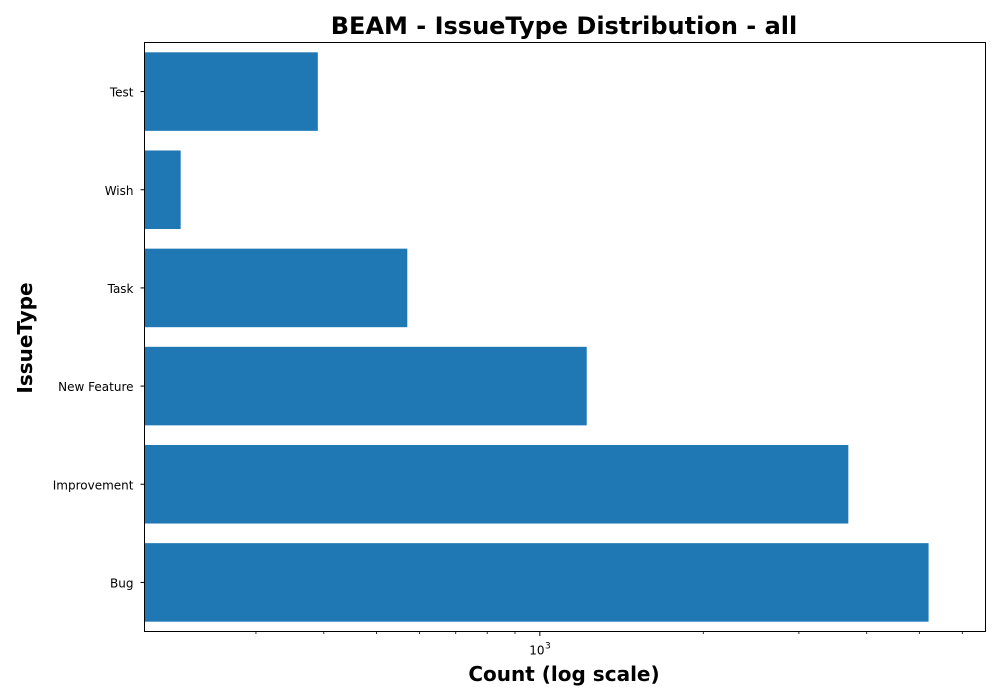 This screenshot has width=1000, height=700. What do you see at coordinates (162, 190) in the screenshot?
I see `bar-wish` at bounding box center [162, 190].